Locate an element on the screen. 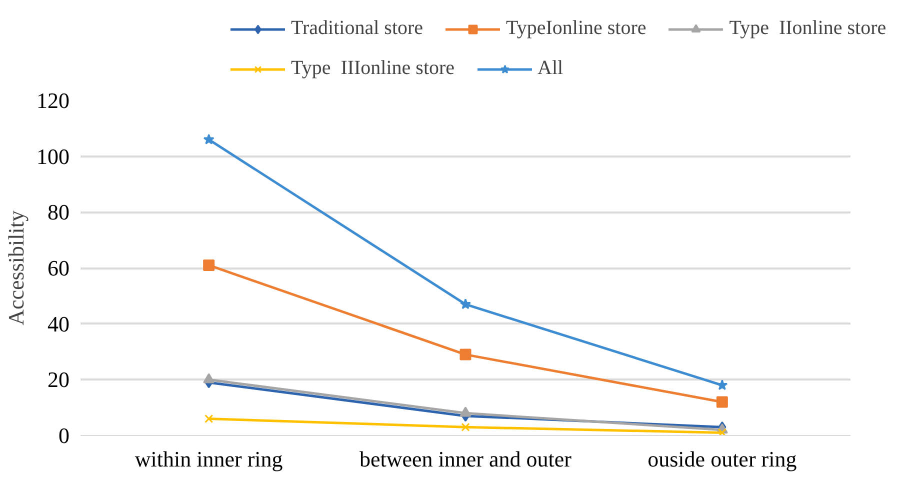 The width and height of the screenshot is (907, 486). y-tick-label: 60 is located at coordinates (59, 268).